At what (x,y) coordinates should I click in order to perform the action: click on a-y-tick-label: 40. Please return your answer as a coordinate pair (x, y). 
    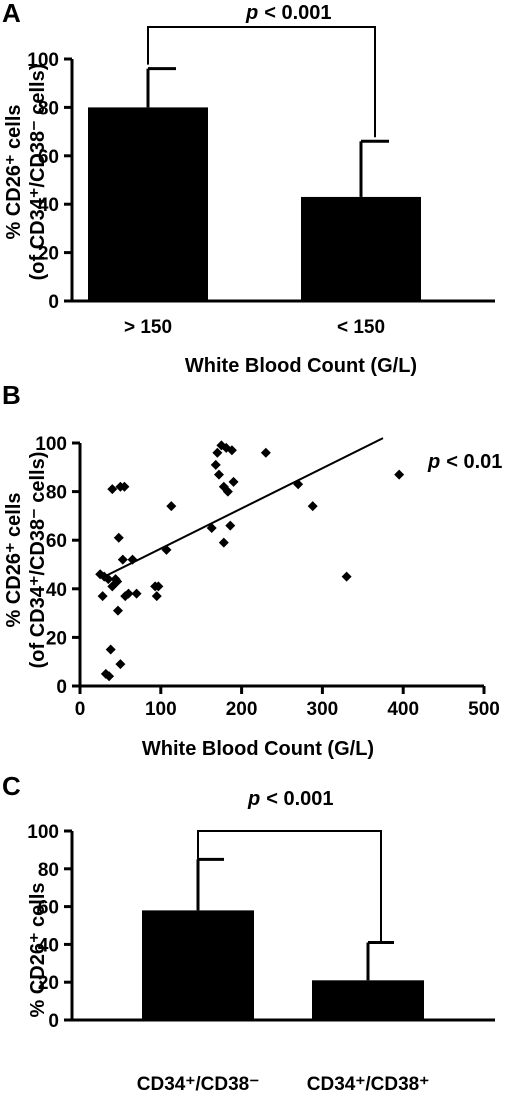
    Looking at the image, I should click on (48, 205).